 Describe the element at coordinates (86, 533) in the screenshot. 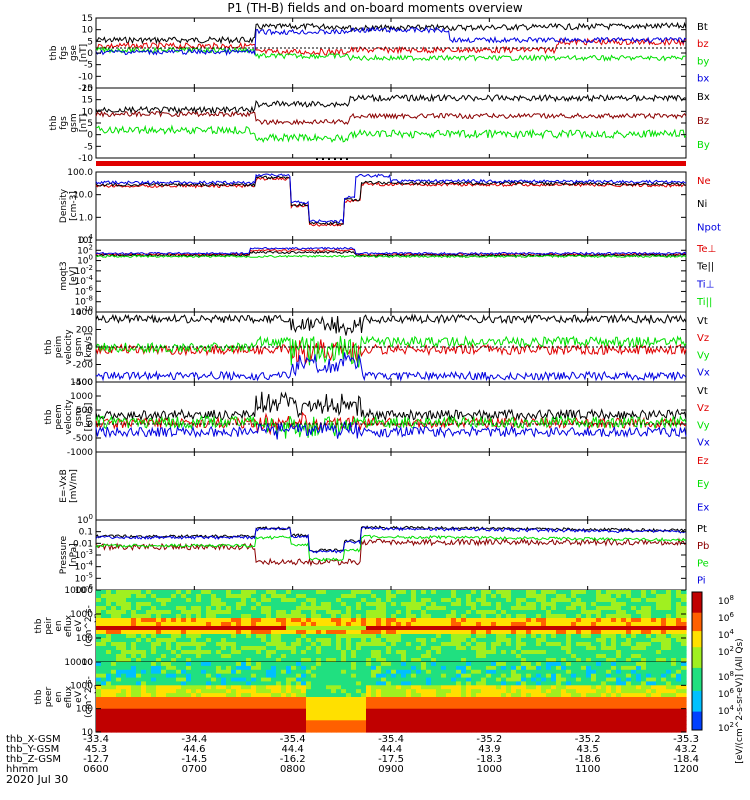

I see `ytick-label-pressure: 0.1` at that location.